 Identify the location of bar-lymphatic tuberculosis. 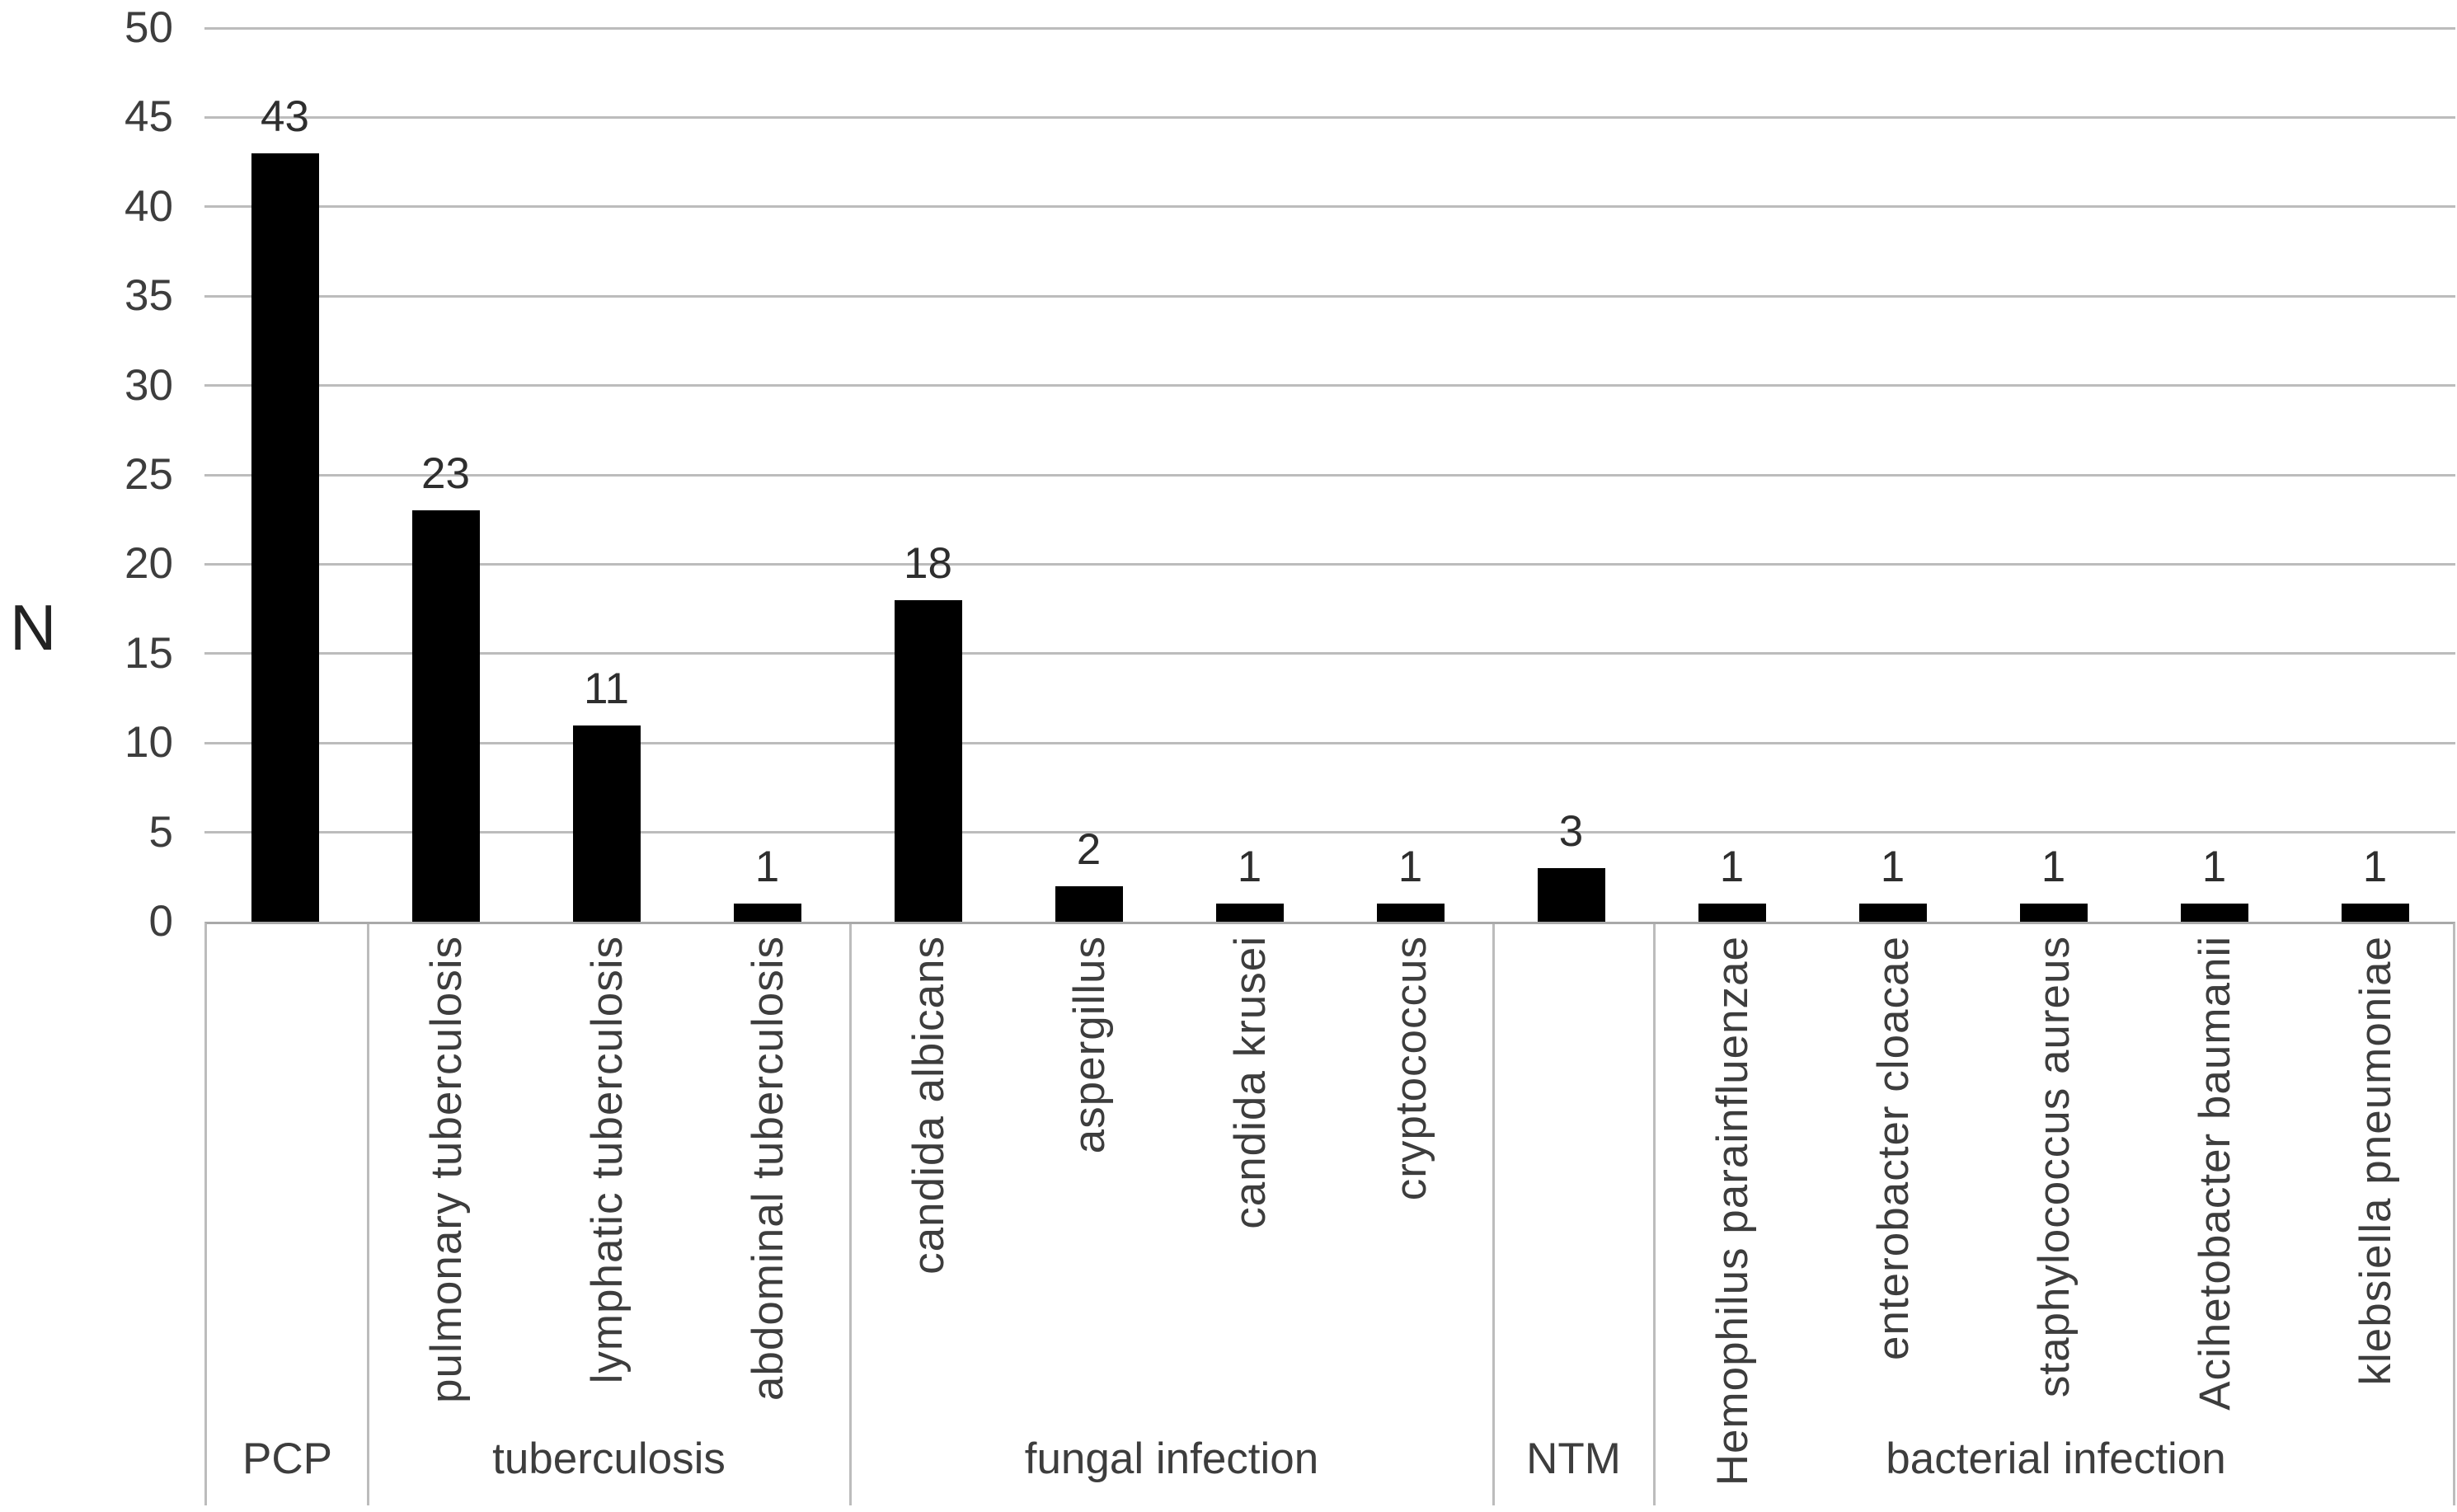
(606, 823).